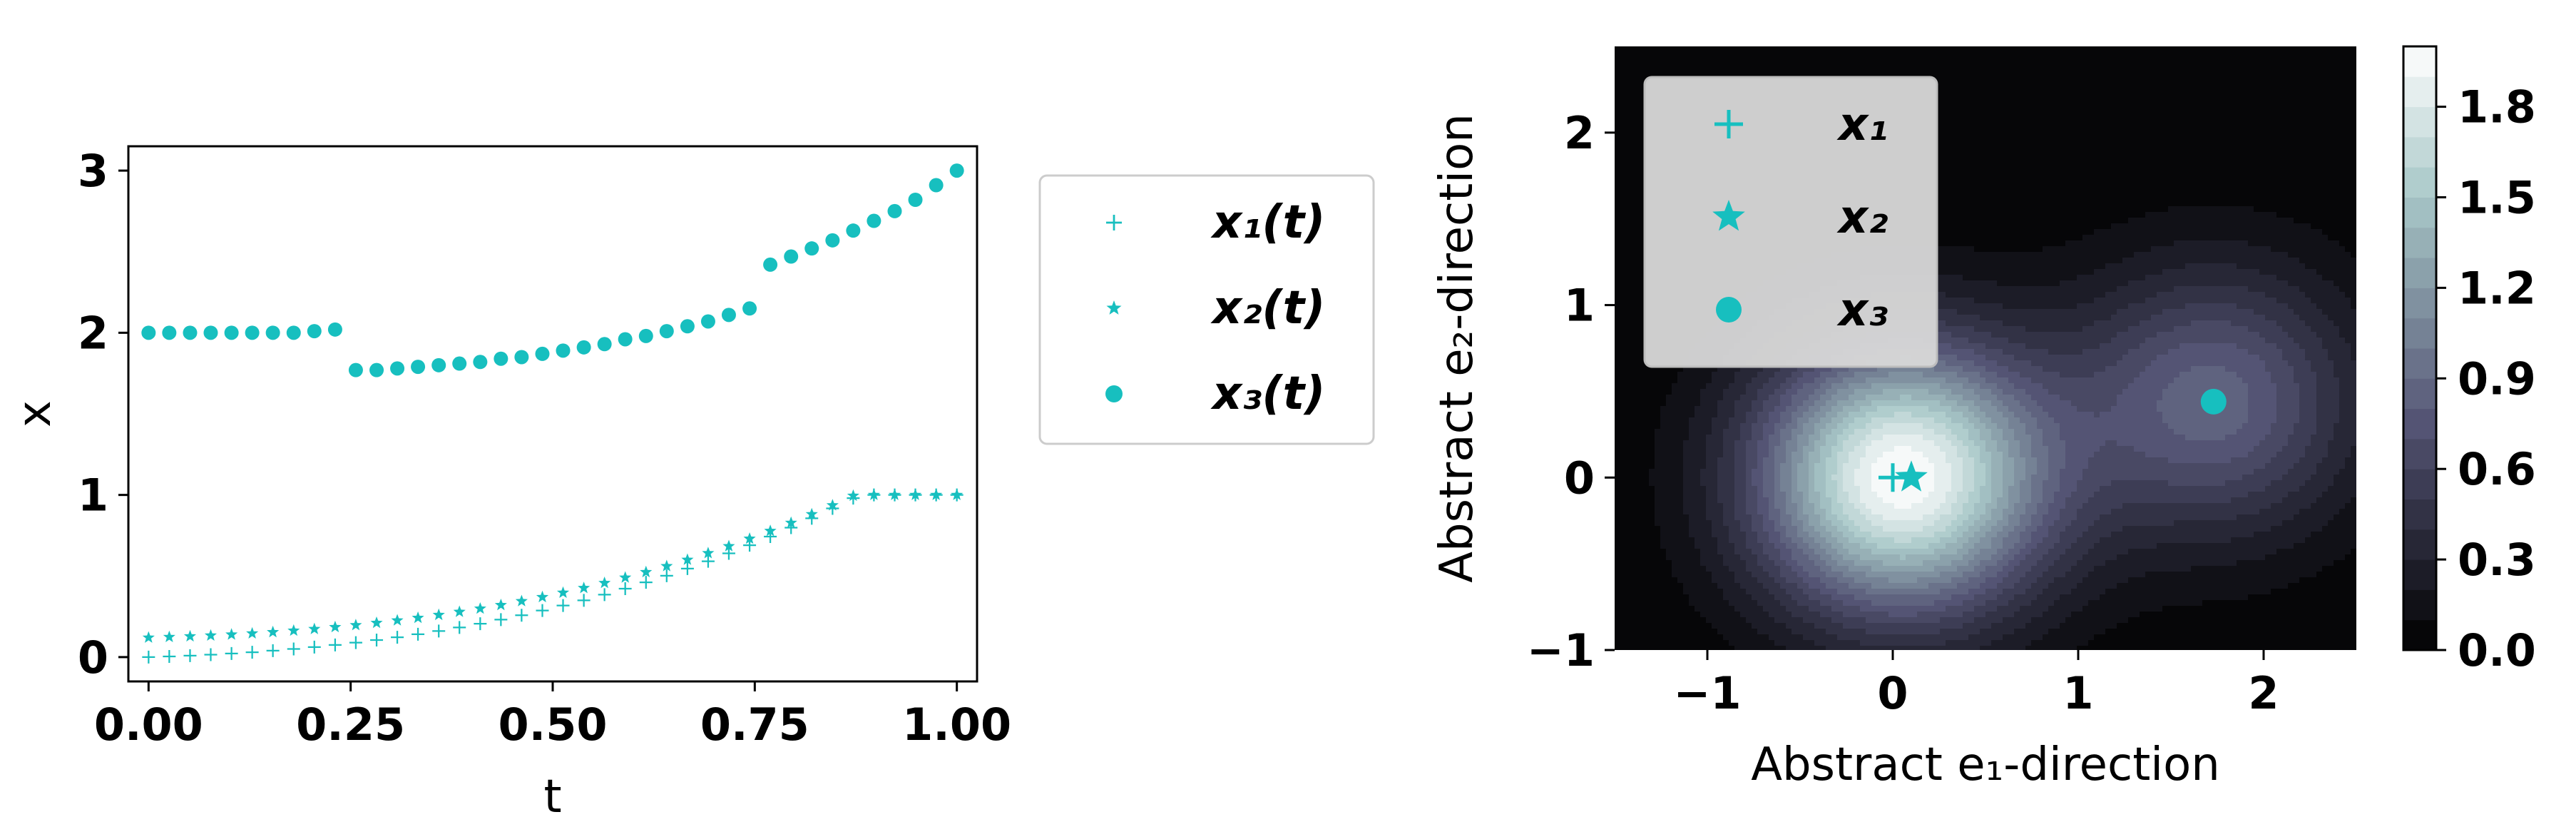 This screenshot has width=2576, height=817. Describe the element at coordinates (1707, 693) in the screenshot. I see `x-tick-label: −1` at that location.